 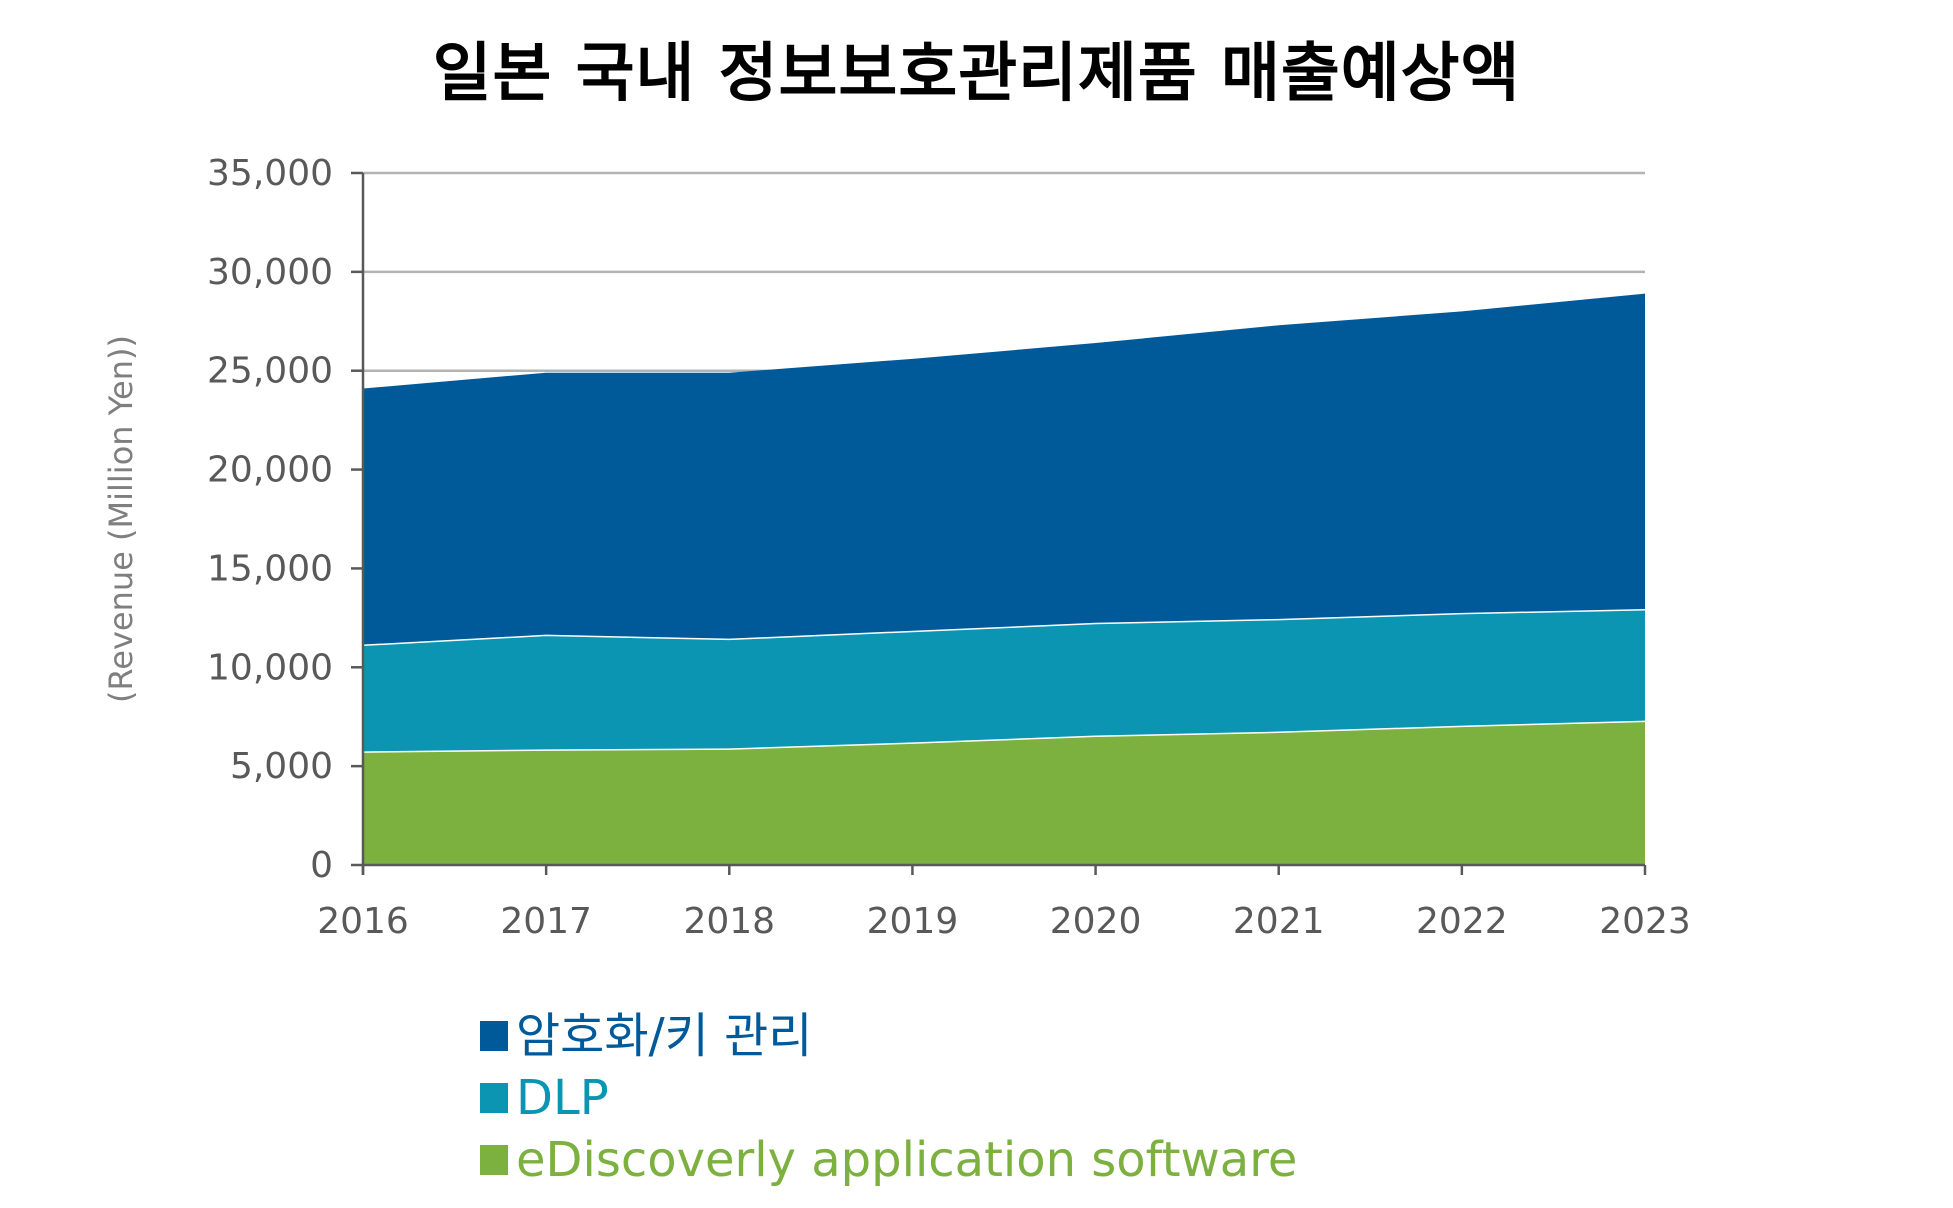 What do you see at coordinates (562, 1098) in the screenshot?
I see `legend-label-dlp: DLP` at bounding box center [562, 1098].